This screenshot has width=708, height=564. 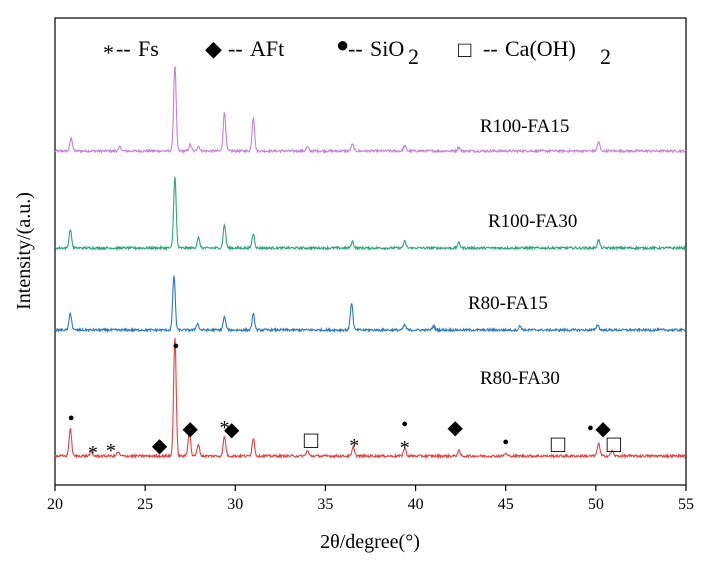 What do you see at coordinates (235, 504) in the screenshot?
I see `x-tick-label: 30` at bounding box center [235, 504].